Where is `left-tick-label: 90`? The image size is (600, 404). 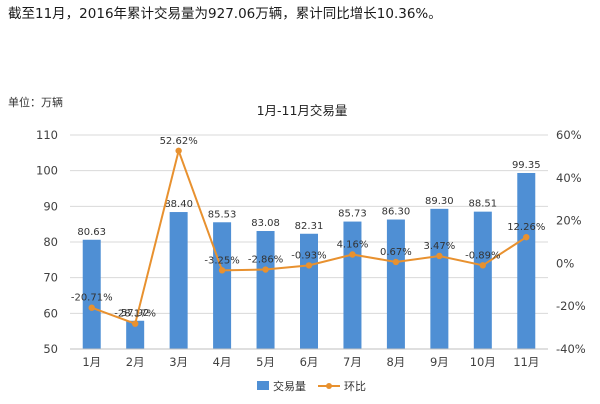 left-tick-label: 90 is located at coordinates (50, 206).